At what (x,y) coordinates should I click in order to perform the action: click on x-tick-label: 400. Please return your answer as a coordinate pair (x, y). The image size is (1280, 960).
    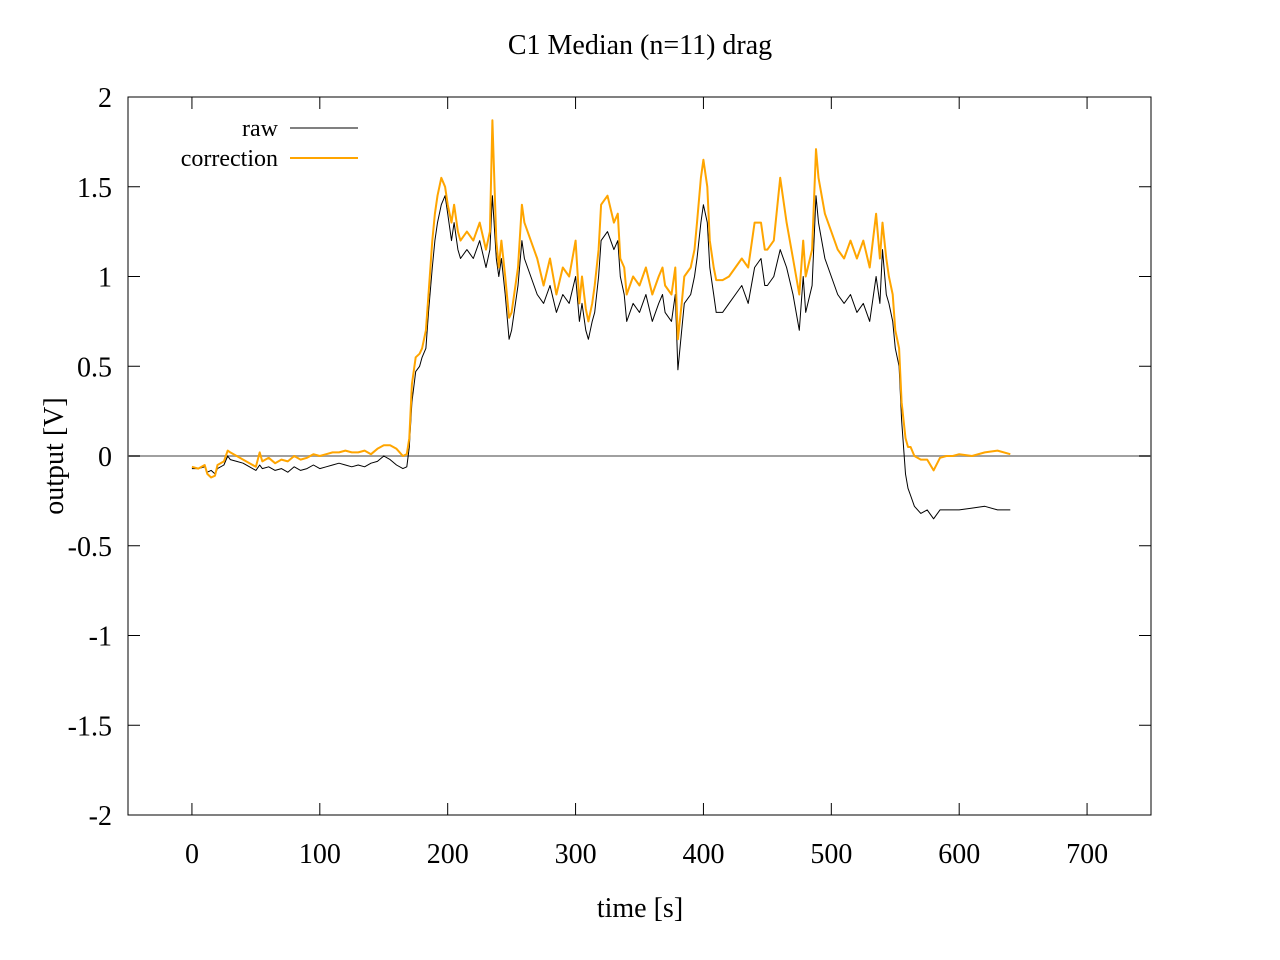
    Looking at the image, I should click on (703, 854).